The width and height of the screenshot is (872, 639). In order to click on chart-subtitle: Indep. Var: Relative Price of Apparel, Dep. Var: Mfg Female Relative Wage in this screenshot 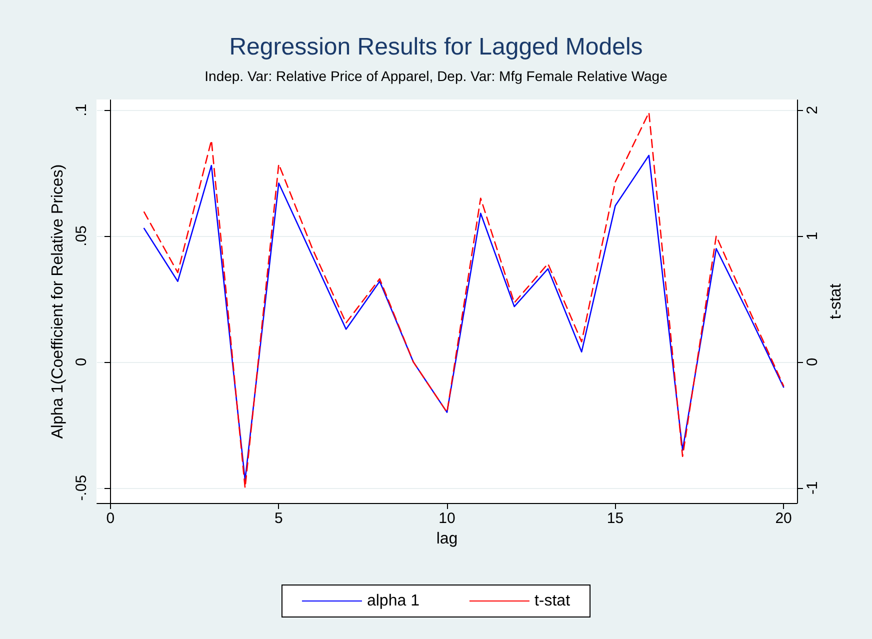, I will do `click(436, 76)`.